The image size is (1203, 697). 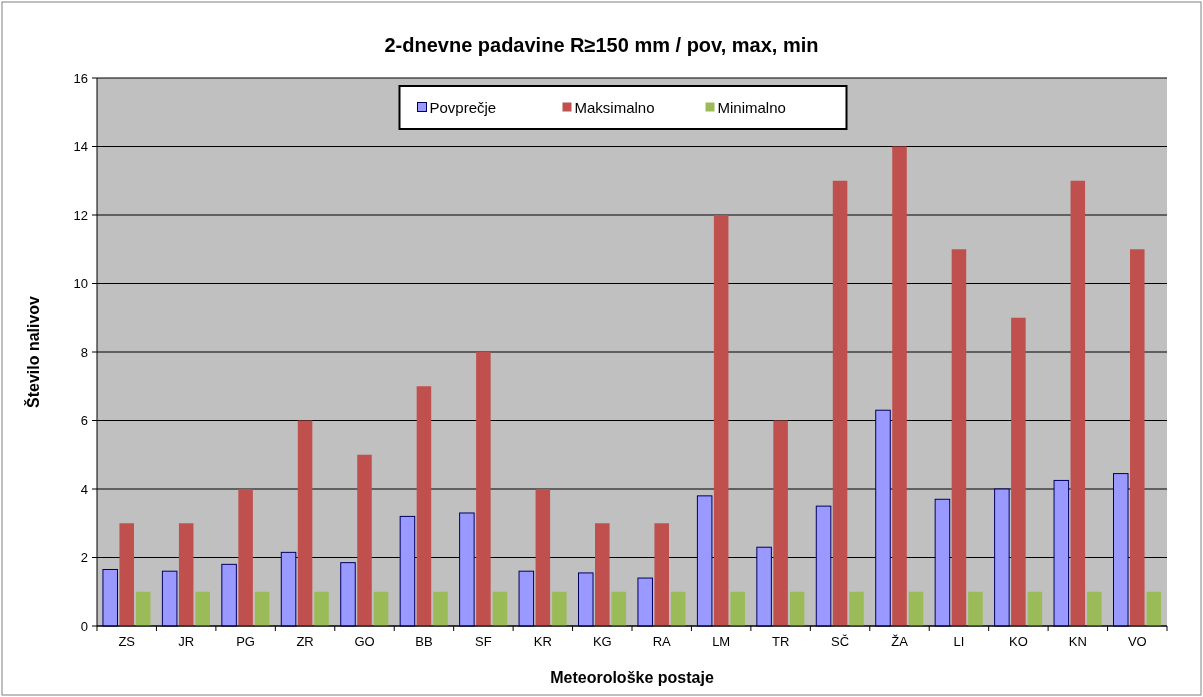 I want to click on x-axis-title: Meteorološke postaje, so click(x=632, y=677).